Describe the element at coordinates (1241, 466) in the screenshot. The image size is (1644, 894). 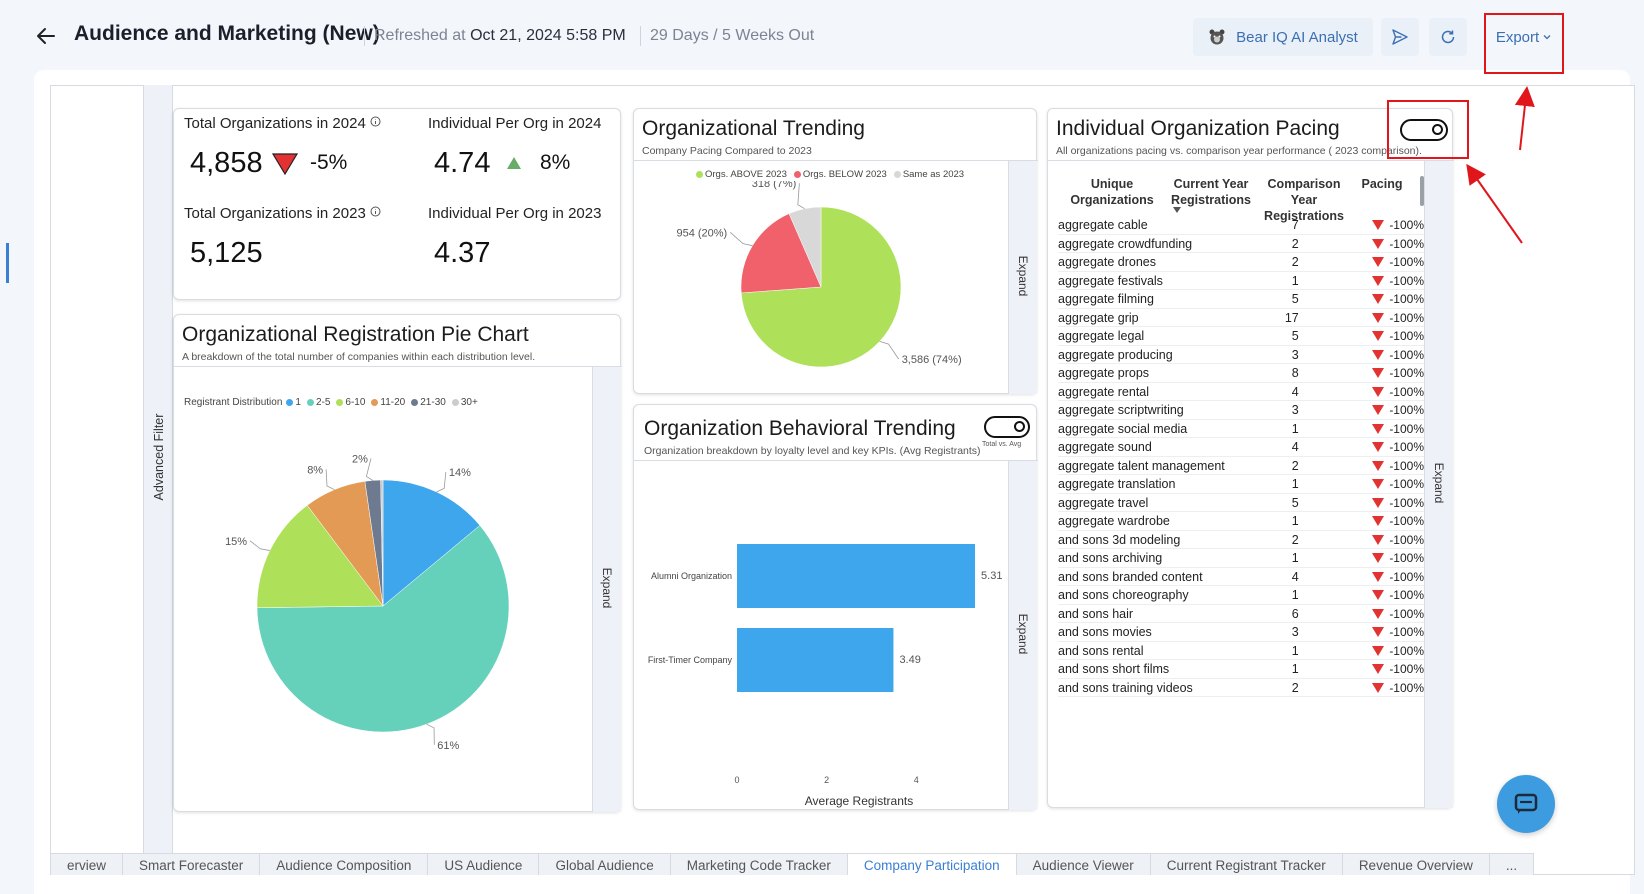
I see `table-row: aggregate talent management 2 -100%` at that location.